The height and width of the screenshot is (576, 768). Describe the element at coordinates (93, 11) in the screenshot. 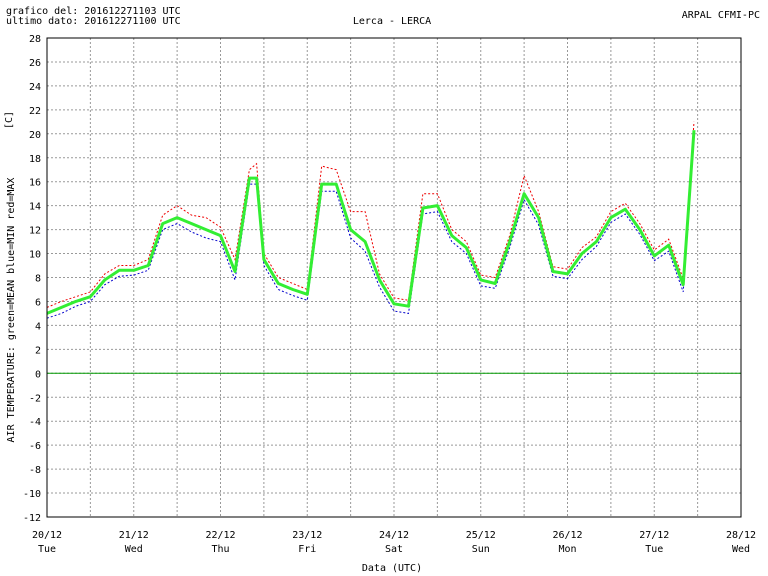

I see `header-graph-time: grafico del: 201612271103 UTC` at that location.